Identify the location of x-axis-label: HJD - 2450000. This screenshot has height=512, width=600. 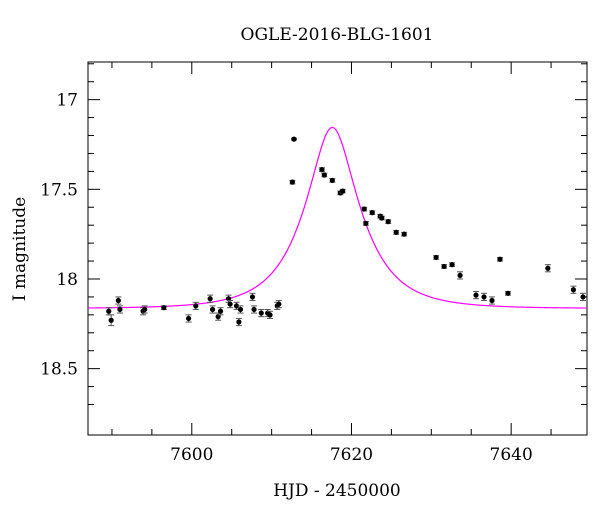
(337, 491).